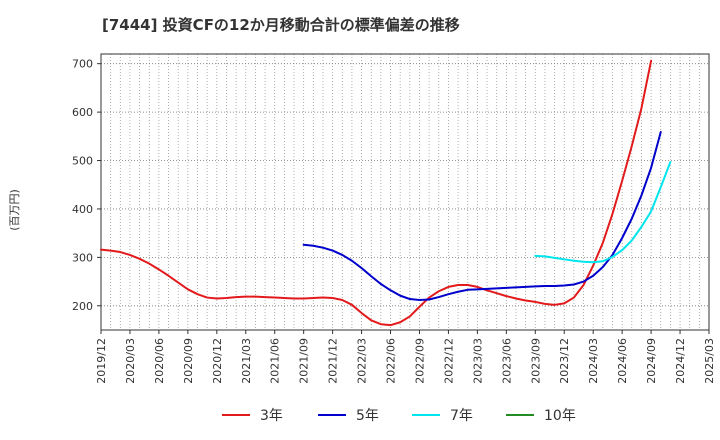 The height and width of the screenshot is (440, 720). What do you see at coordinates (622, 361) in the screenshot?
I see `x-tick-label: 2024/06` at bounding box center [622, 361].